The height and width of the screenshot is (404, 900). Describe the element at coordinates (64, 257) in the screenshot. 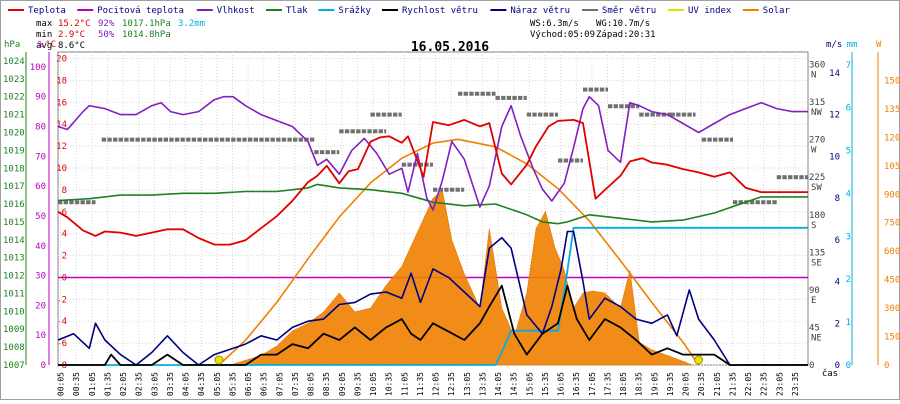

I see `axis-temp-tick-9: 2` at that location.